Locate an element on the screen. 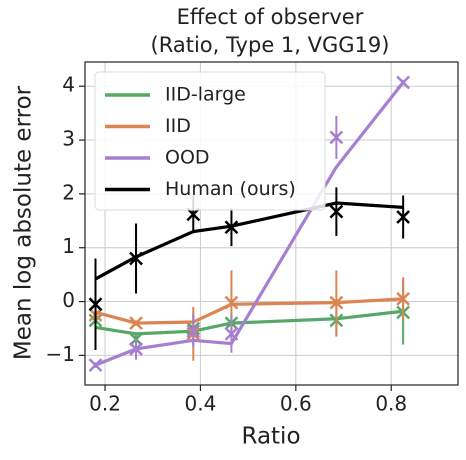  legend-label: Human (ours) is located at coordinates (230, 189).